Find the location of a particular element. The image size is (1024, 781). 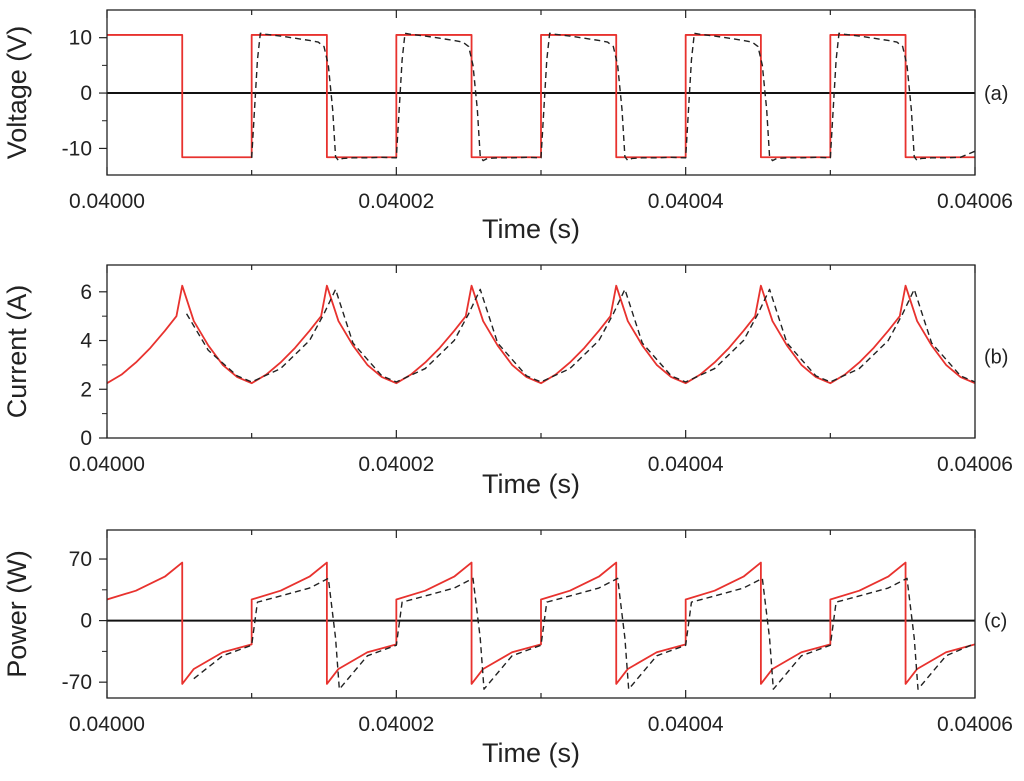

y-tick-label: 70 is located at coordinates (80, 559).